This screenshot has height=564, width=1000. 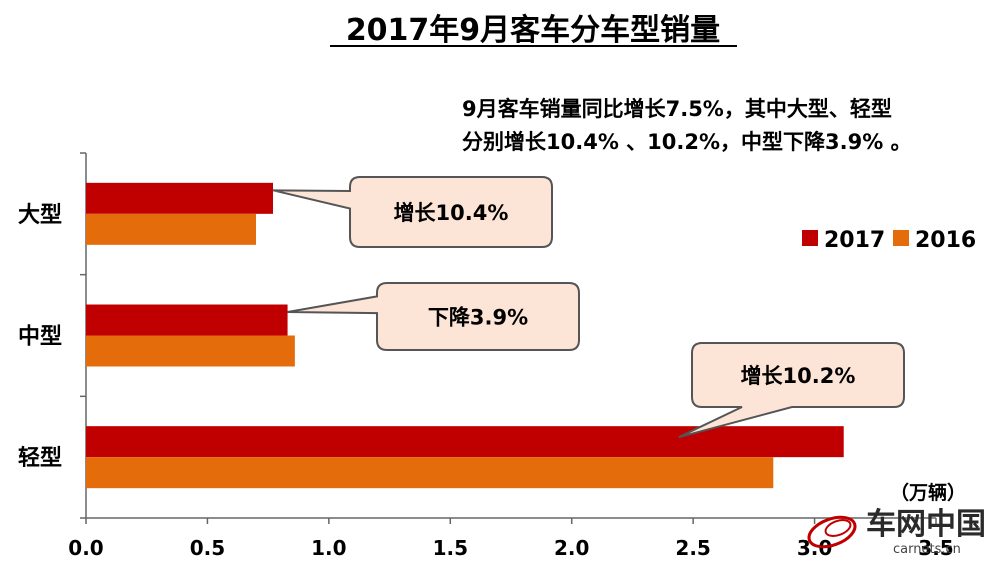 I want to click on legend: 2017 2016, so click(x=889, y=240).